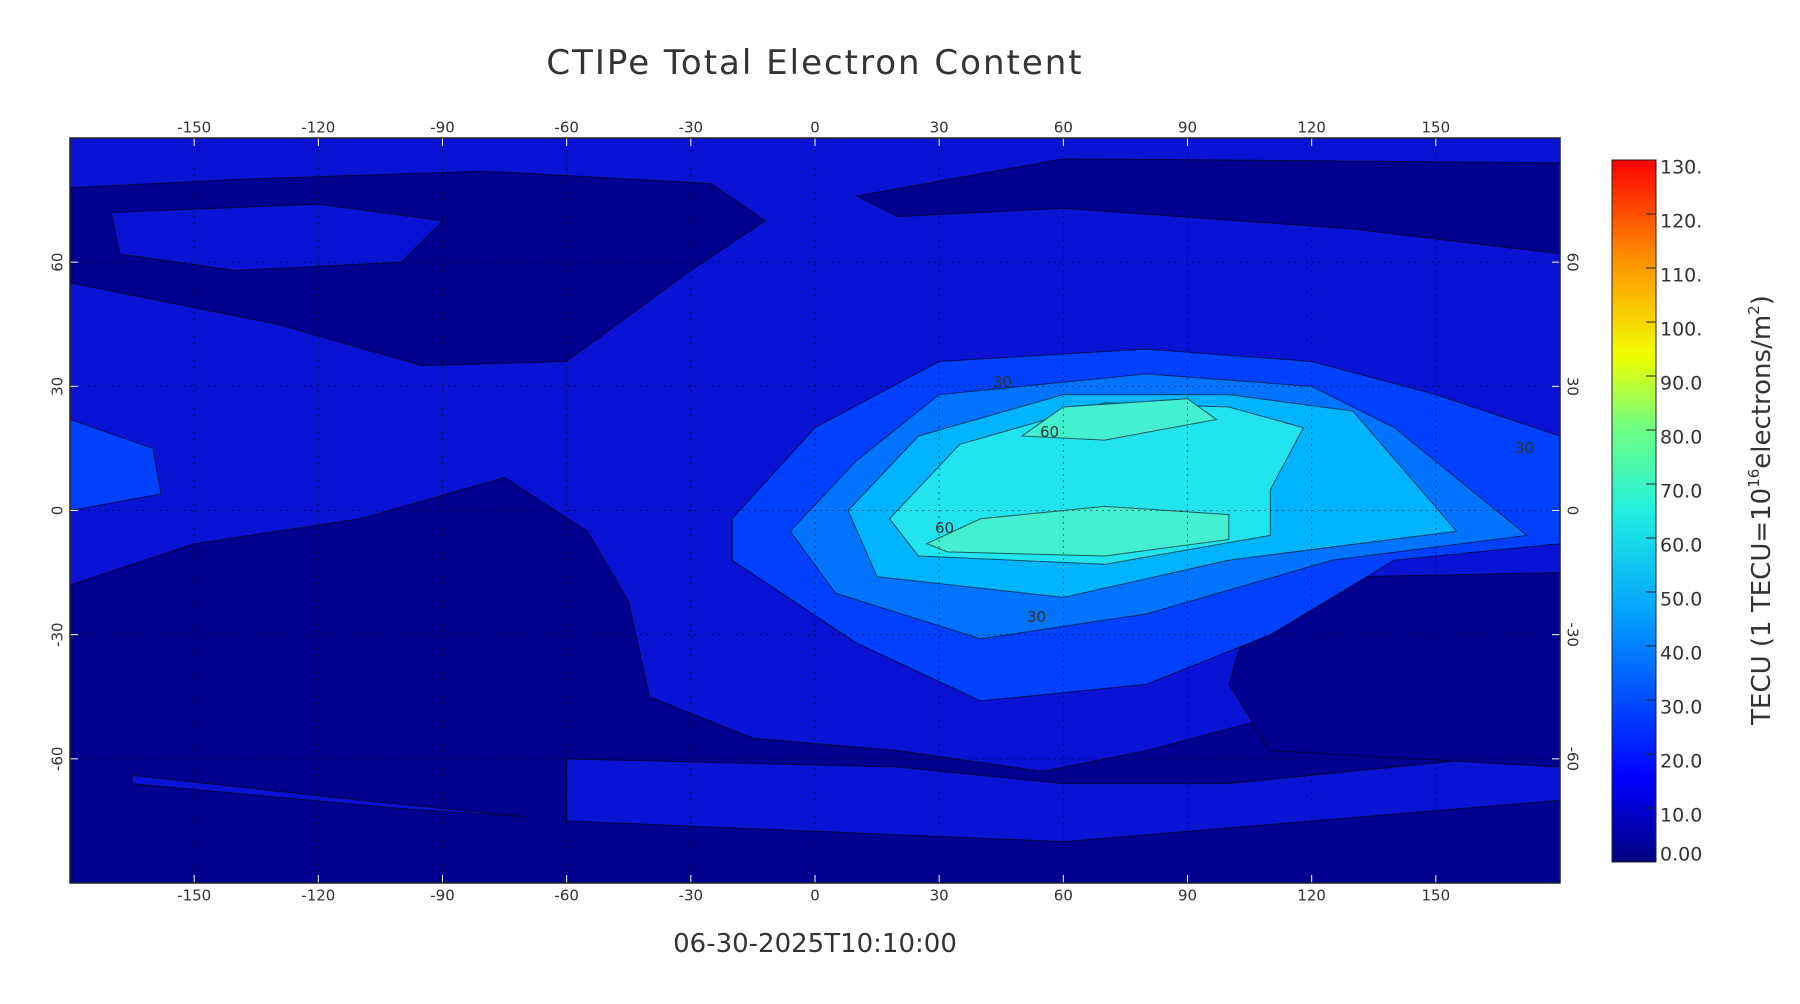 Image resolution: width=1800 pixels, height=1004 pixels. I want to click on colorbar, so click(1634, 511).